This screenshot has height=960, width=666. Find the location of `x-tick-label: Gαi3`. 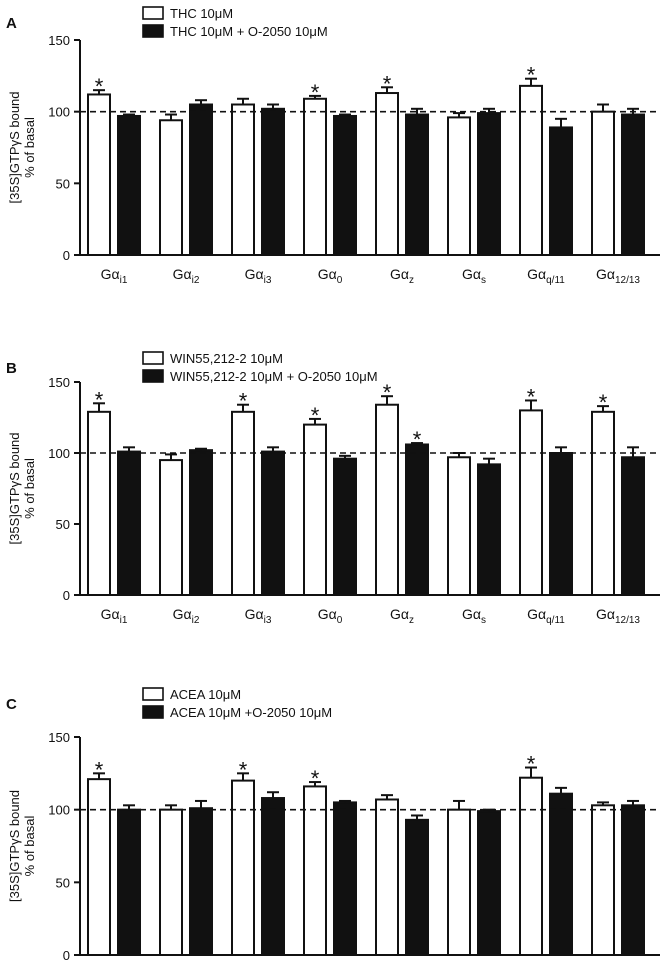

x-tick-label: Gαi3 is located at coordinates (258, 276).